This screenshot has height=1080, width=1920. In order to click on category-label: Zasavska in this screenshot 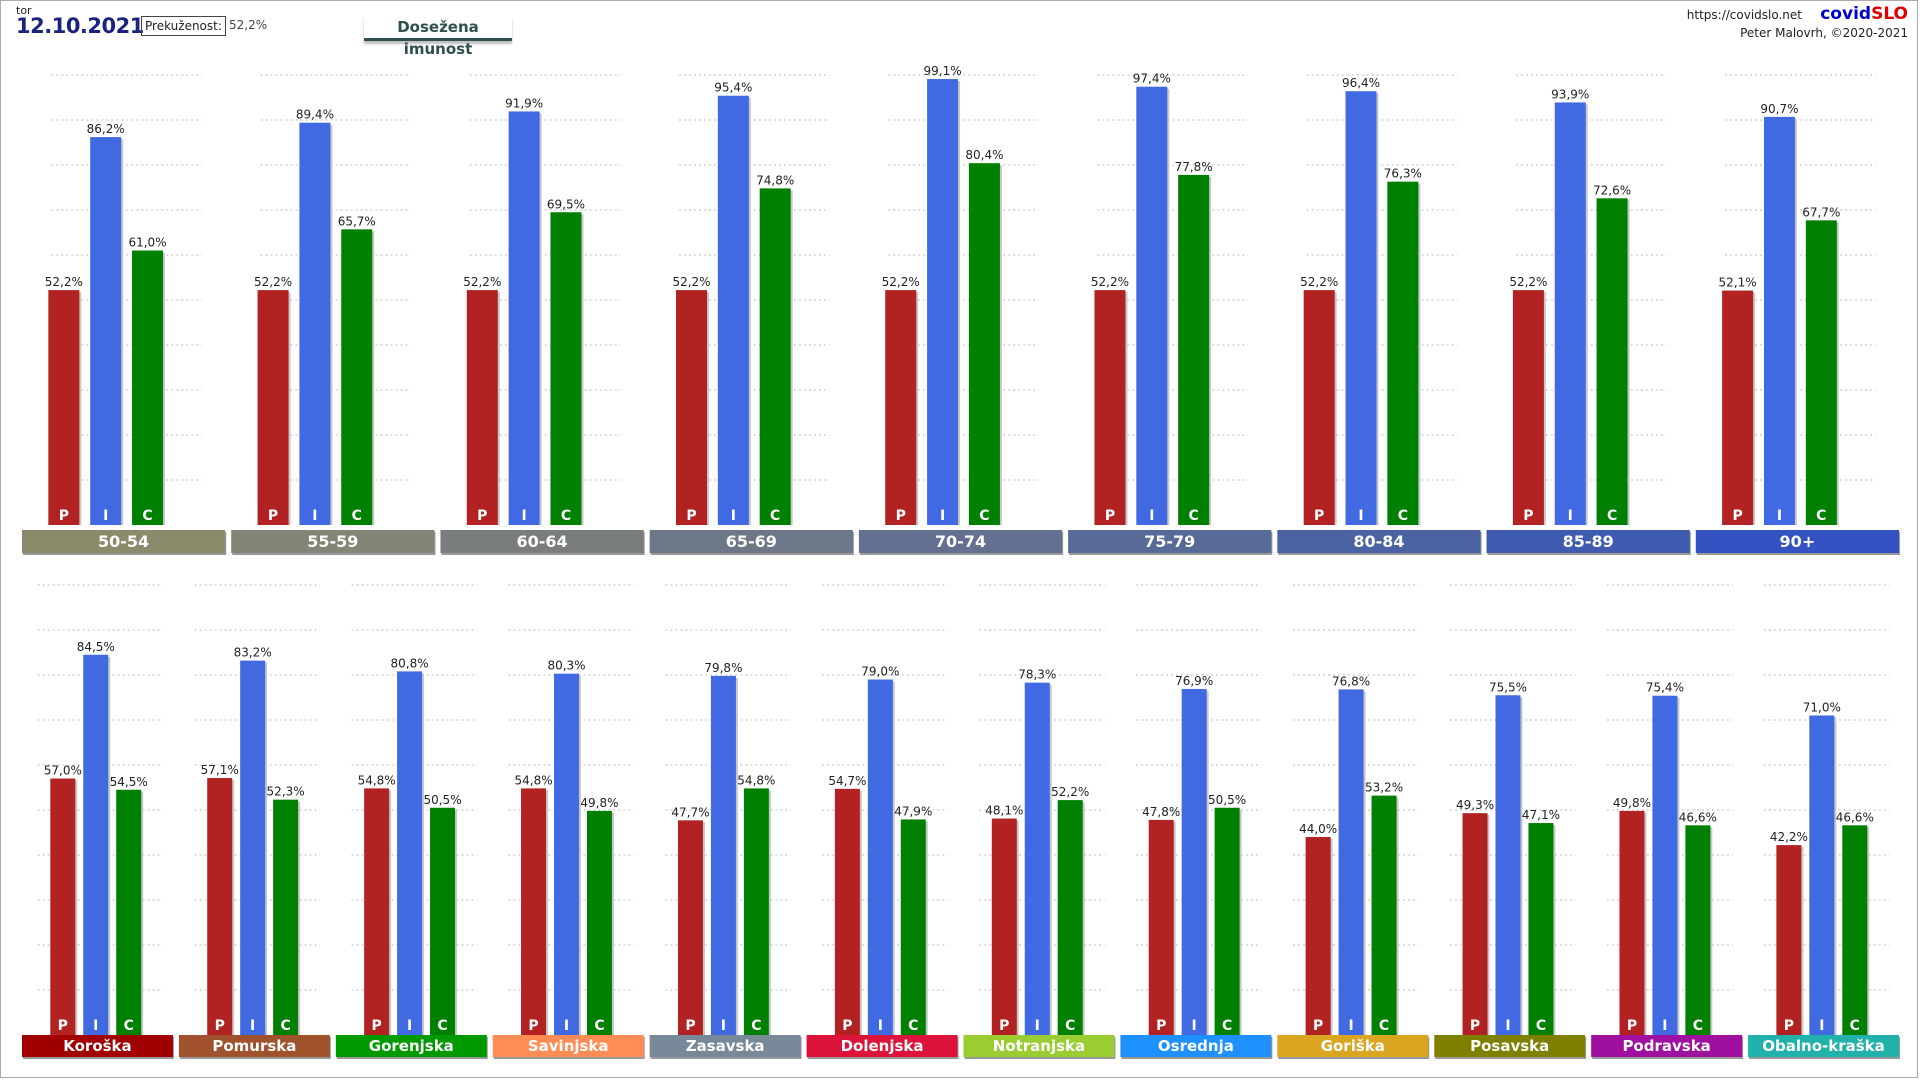, I will do `click(725, 1046)`.